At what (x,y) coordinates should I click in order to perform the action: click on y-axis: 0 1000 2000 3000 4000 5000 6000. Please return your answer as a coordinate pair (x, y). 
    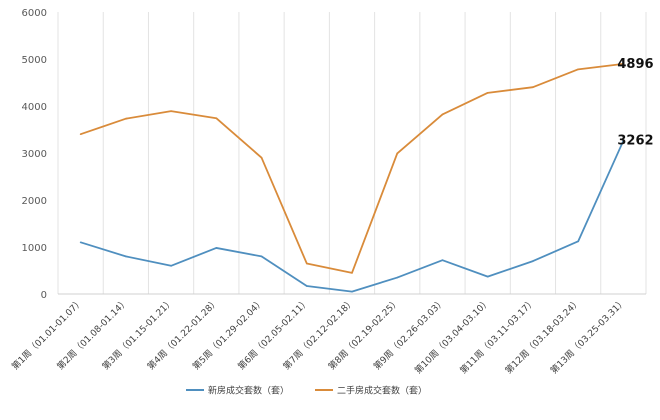
    Looking at the image, I should click on (34, 154).